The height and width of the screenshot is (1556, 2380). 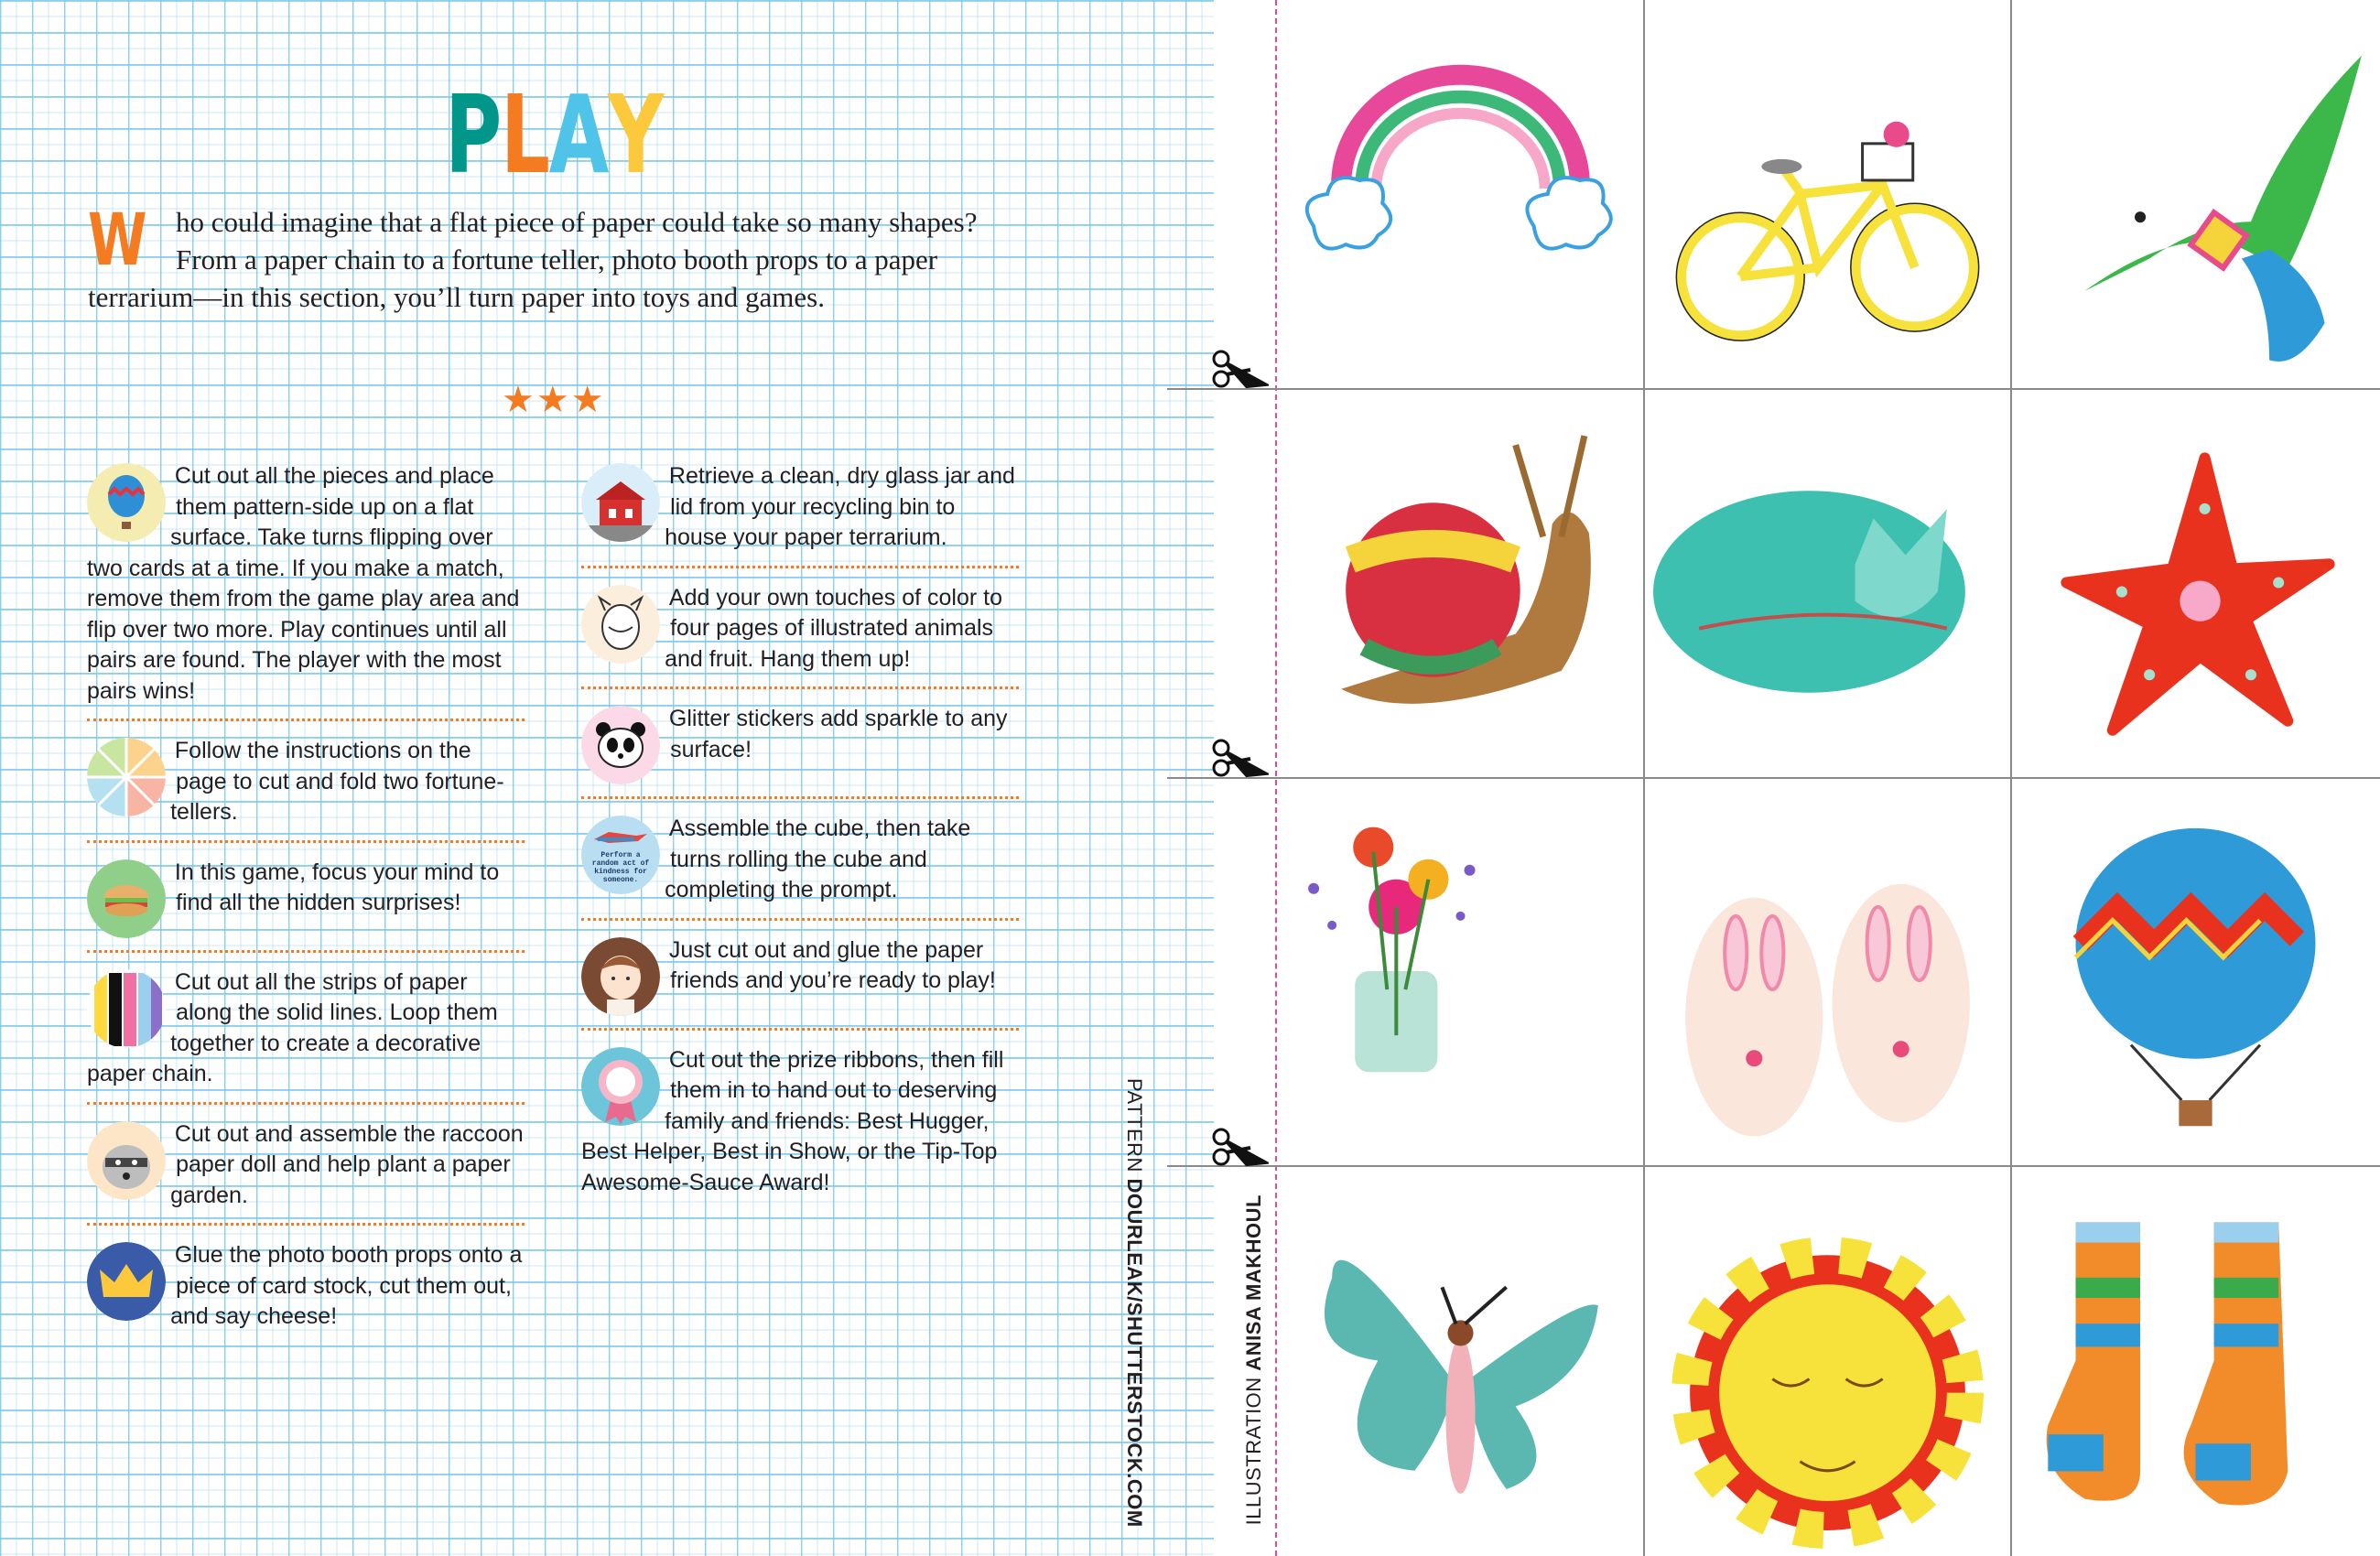 I want to click on memory-card-bicycle, so click(x=1827, y=194).